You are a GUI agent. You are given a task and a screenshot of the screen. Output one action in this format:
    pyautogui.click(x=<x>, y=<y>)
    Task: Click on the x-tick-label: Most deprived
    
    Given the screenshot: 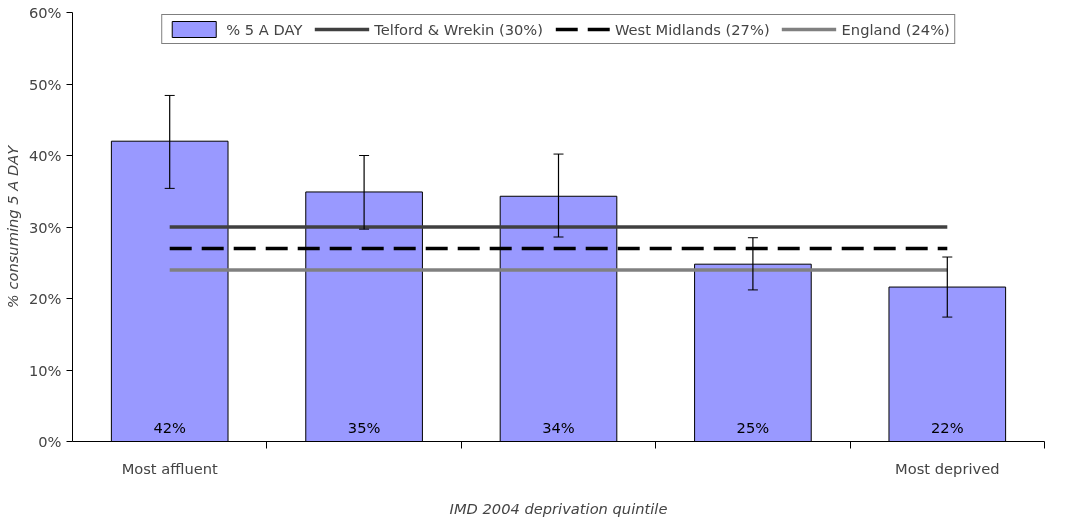 What is the action you would take?
    pyautogui.click(x=947, y=468)
    